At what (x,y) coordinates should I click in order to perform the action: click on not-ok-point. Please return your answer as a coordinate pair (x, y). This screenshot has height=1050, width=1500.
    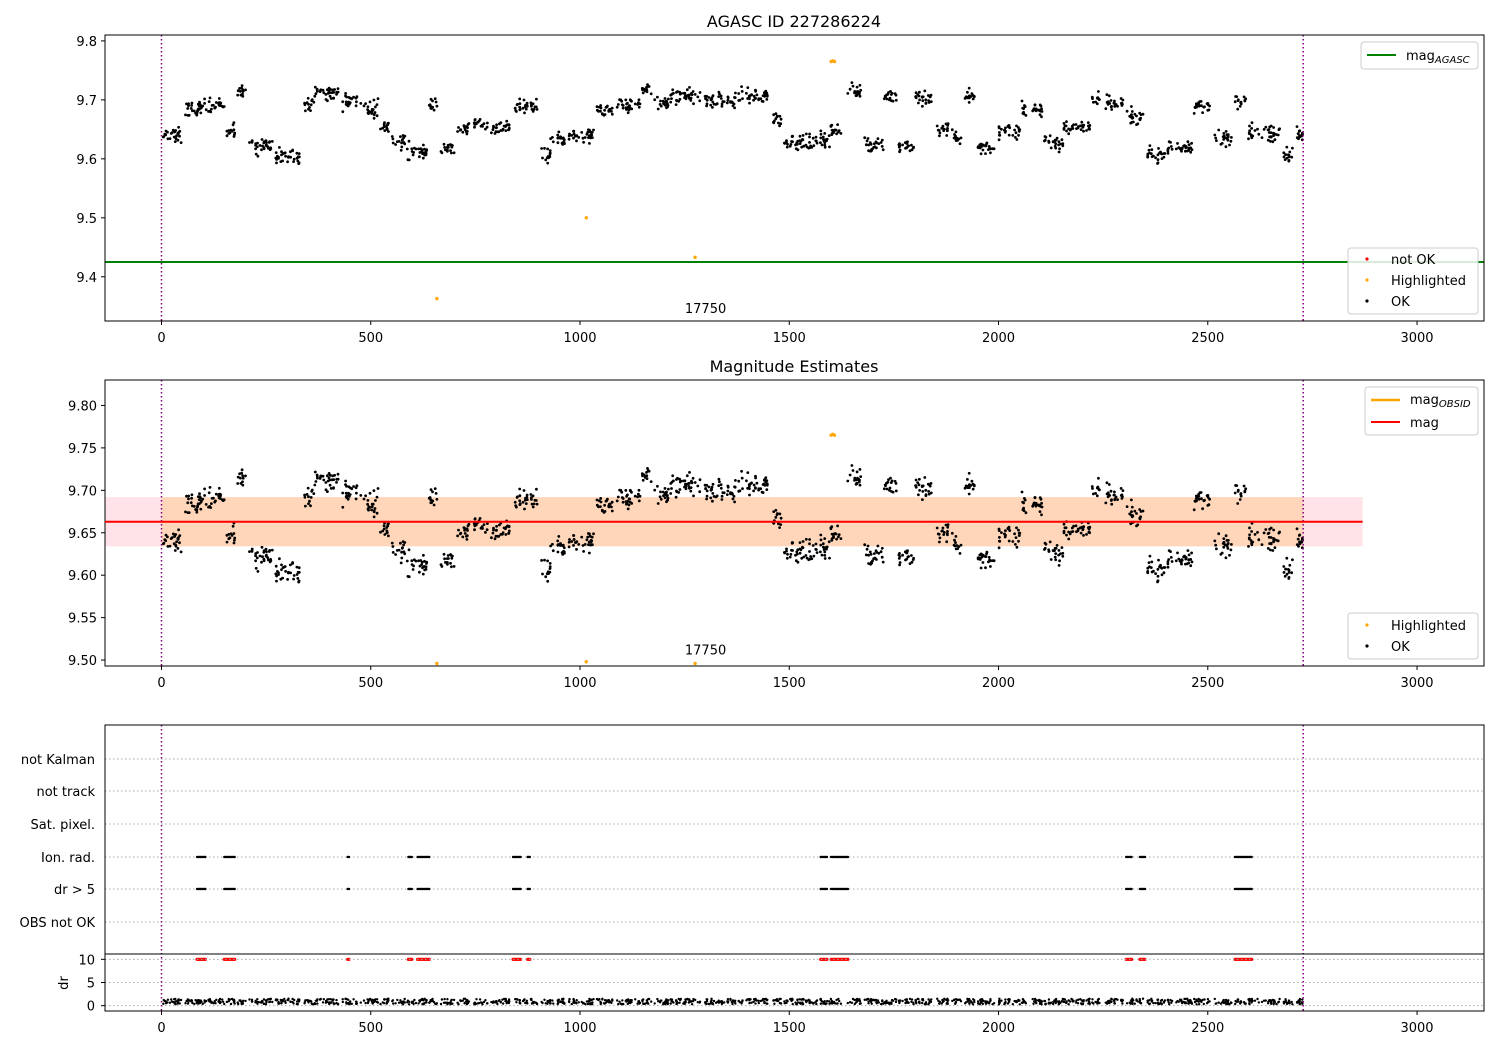
    Looking at the image, I should click on (1252, 959).